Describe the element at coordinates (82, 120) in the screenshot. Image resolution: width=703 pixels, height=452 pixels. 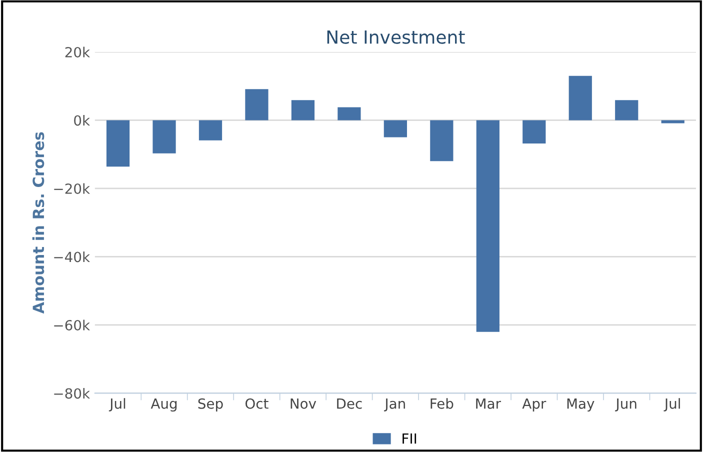
I see `y-tick-label: 0k` at that location.